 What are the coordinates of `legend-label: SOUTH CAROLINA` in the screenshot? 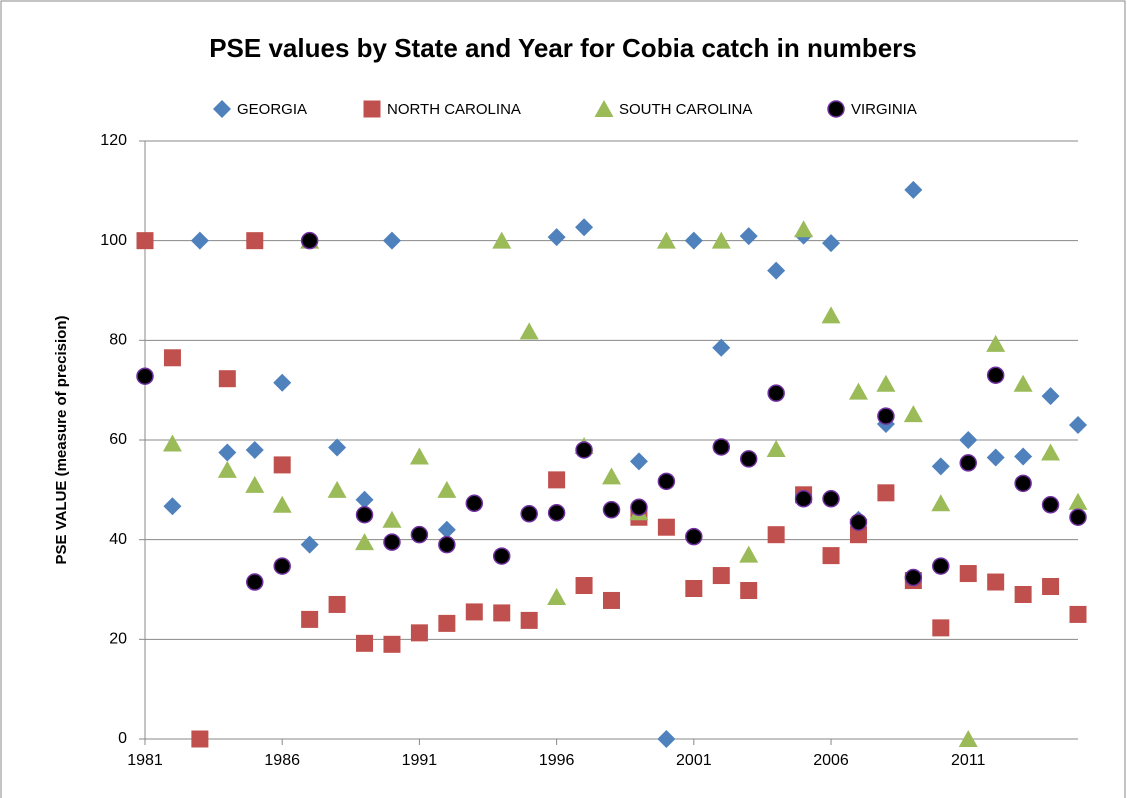 It's located at (685, 109).